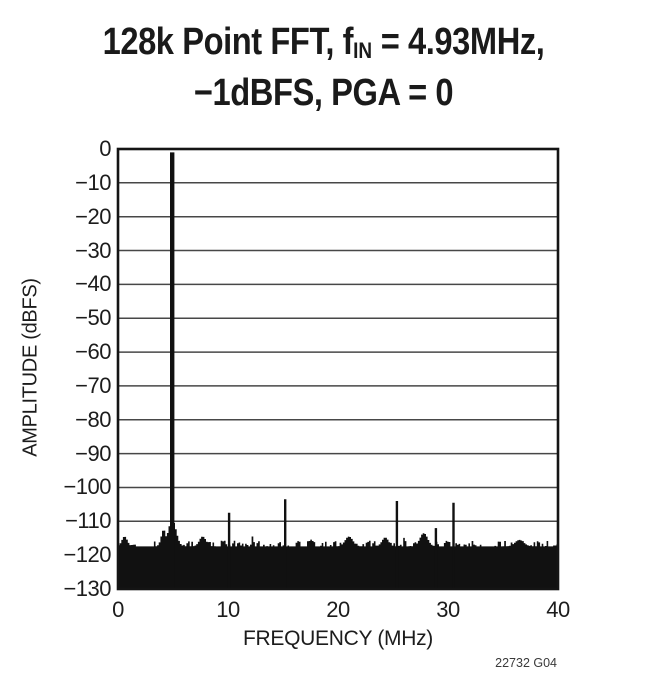  I want to click on chart-title-line1: 128k Point FFT, fIN = 4.93MHz,, so click(323, 42).